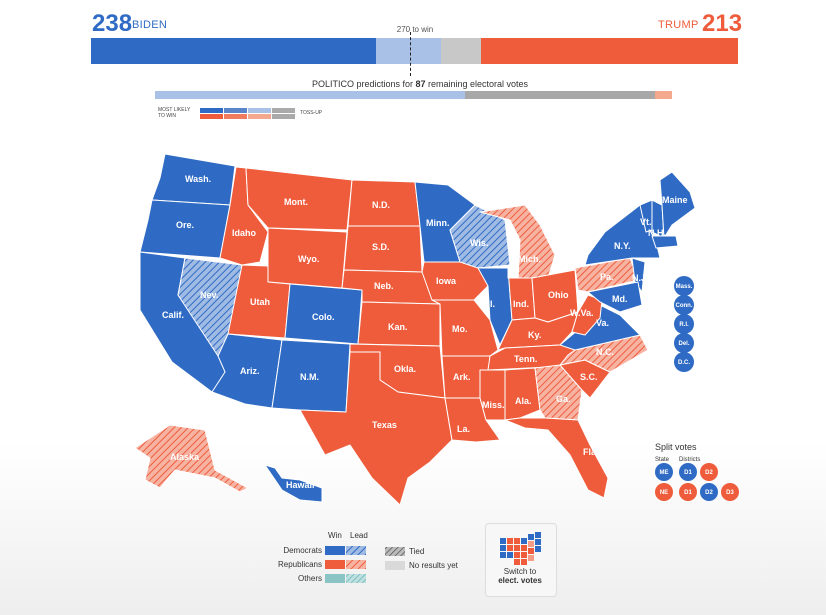 Image resolution: width=826 pixels, height=615 pixels. I want to click on biden-bar-segment, so click(233, 51).